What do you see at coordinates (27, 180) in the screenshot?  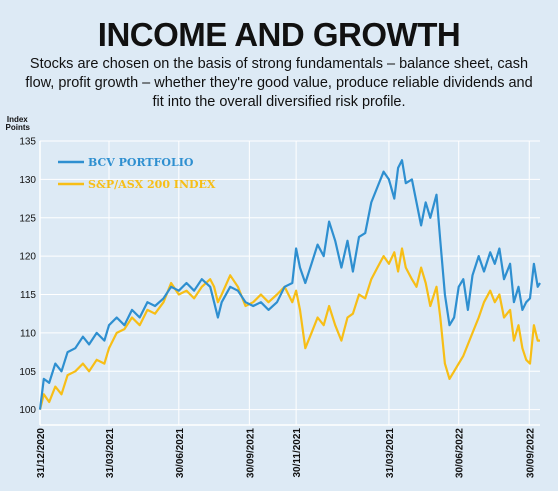 I see `y-tick-label: 130` at bounding box center [27, 180].